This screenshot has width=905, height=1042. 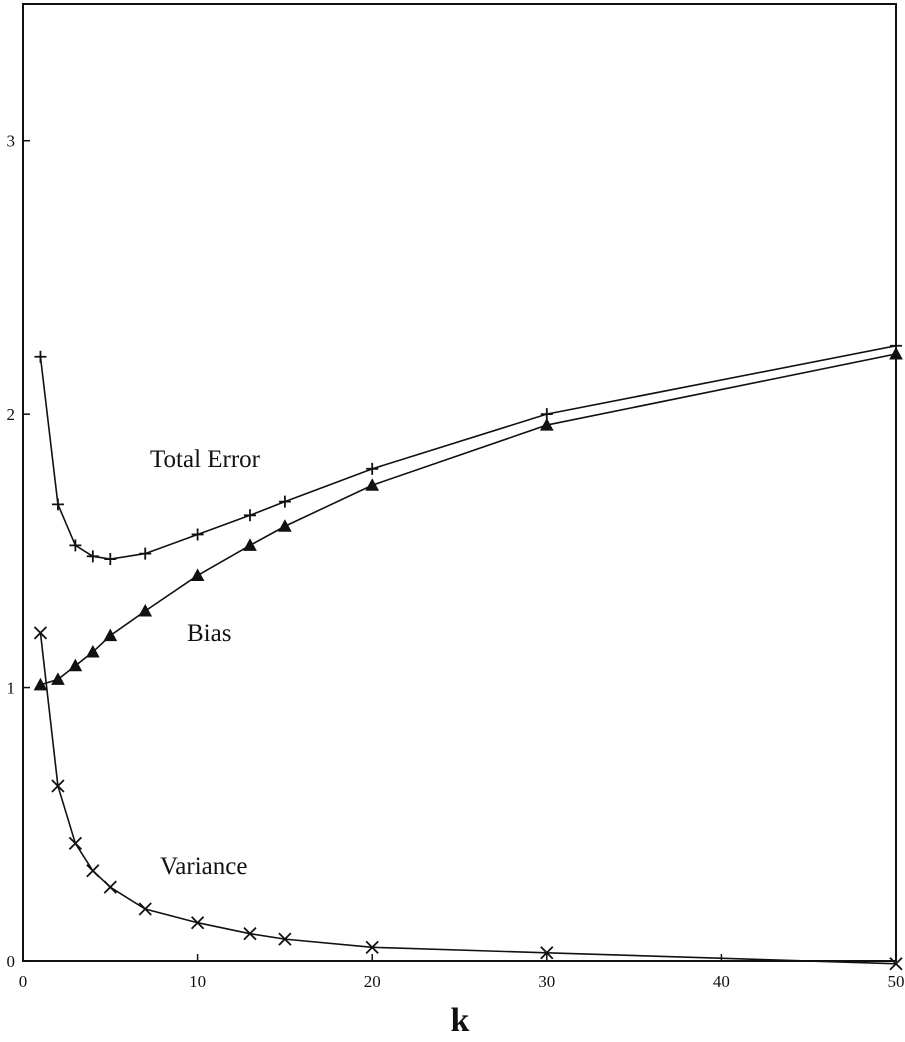 What do you see at coordinates (11, 414) in the screenshot?
I see `y-tick-label: 2` at bounding box center [11, 414].